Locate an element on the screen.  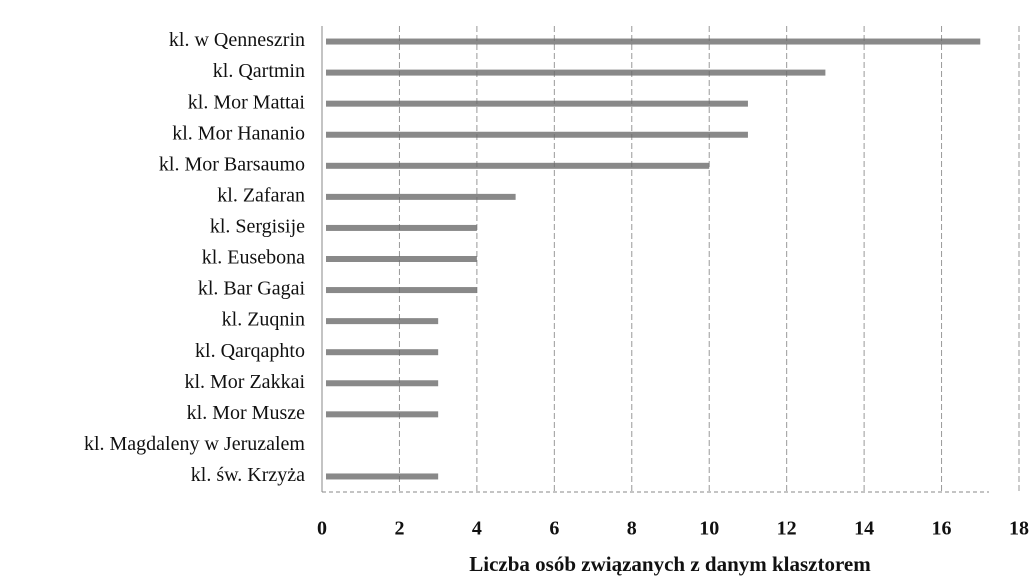
x-tick-label: 12 is located at coordinates (787, 529).